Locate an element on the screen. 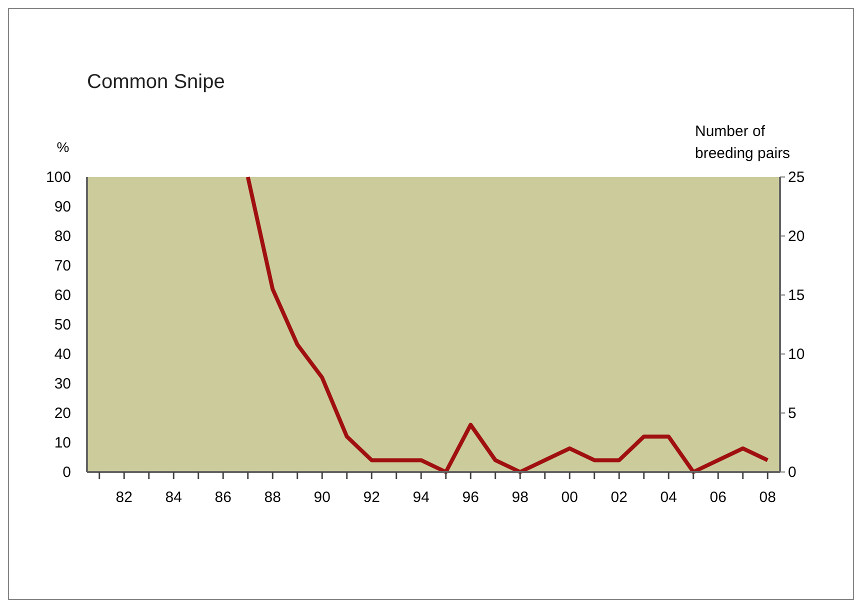  y2-tick-label: 25 is located at coordinates (796, 177).